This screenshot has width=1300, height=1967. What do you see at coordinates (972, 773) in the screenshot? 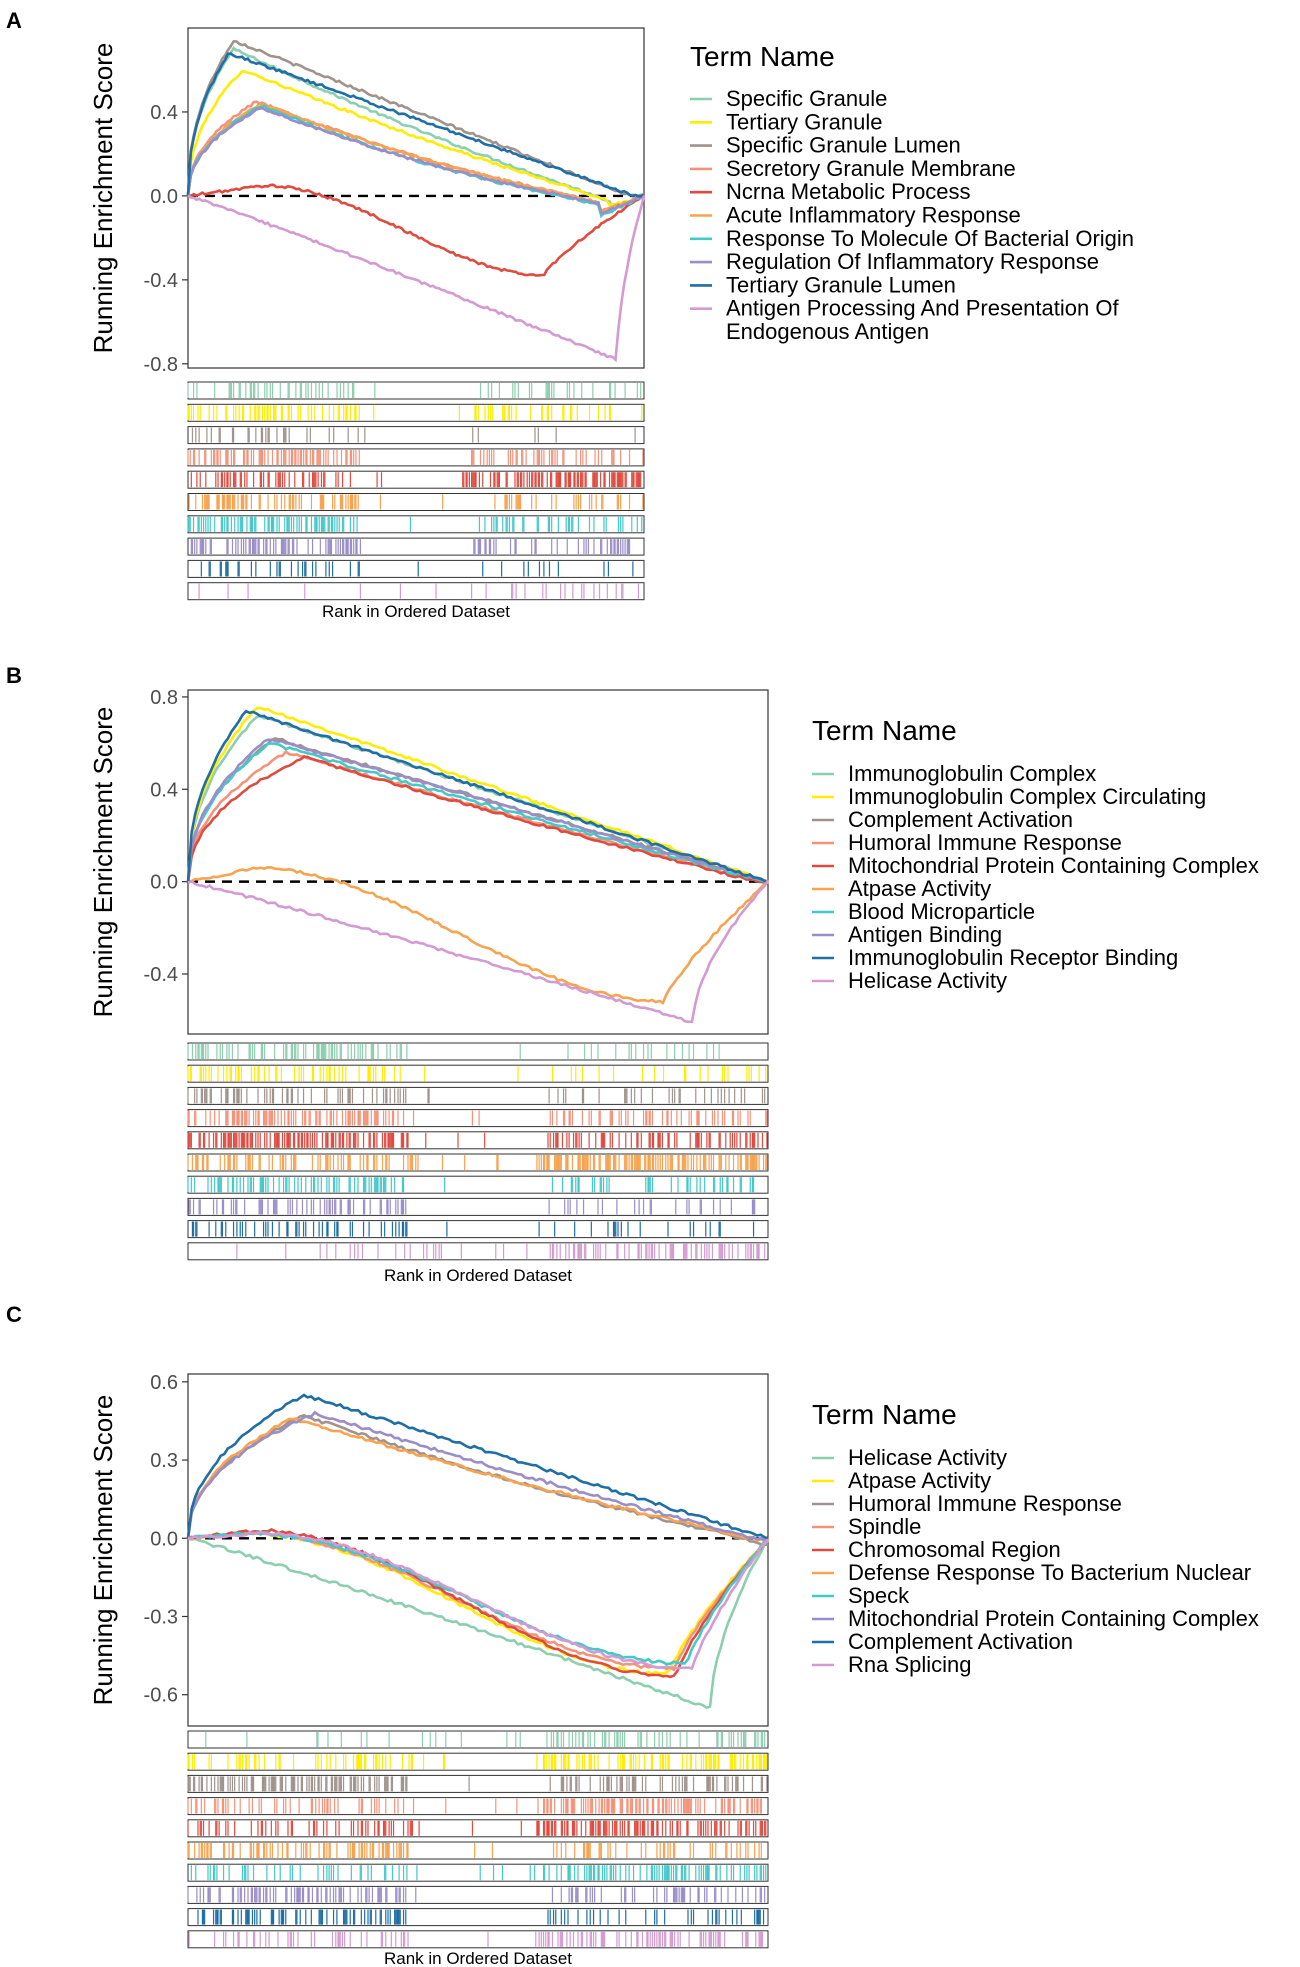
I see `legend-label: Immunoglobulin Complex` at bounding box center [972, 773].